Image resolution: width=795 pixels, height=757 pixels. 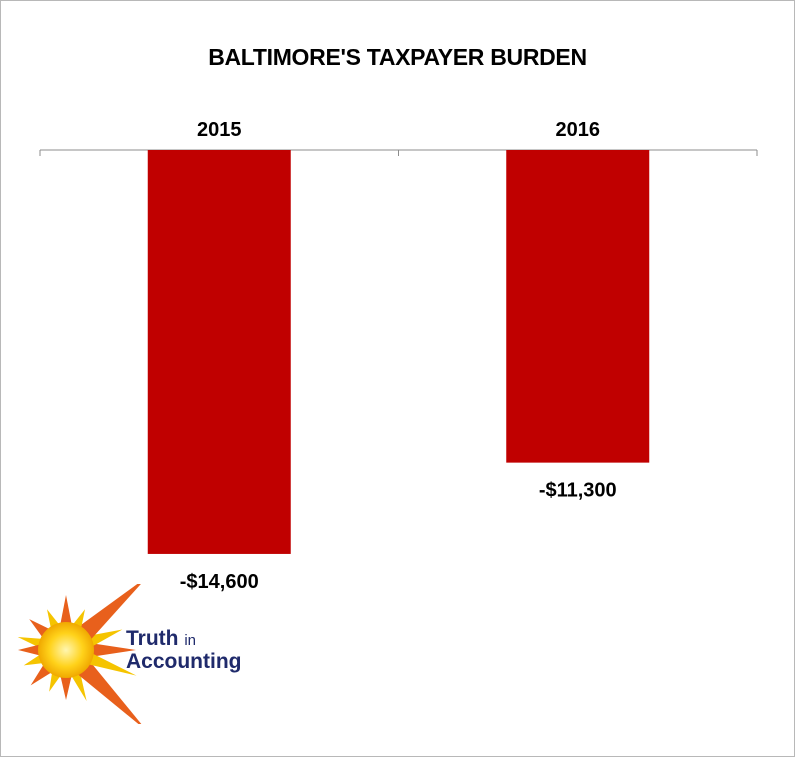 I want to click on sun-logo-icon, so click(x=79, y=654).